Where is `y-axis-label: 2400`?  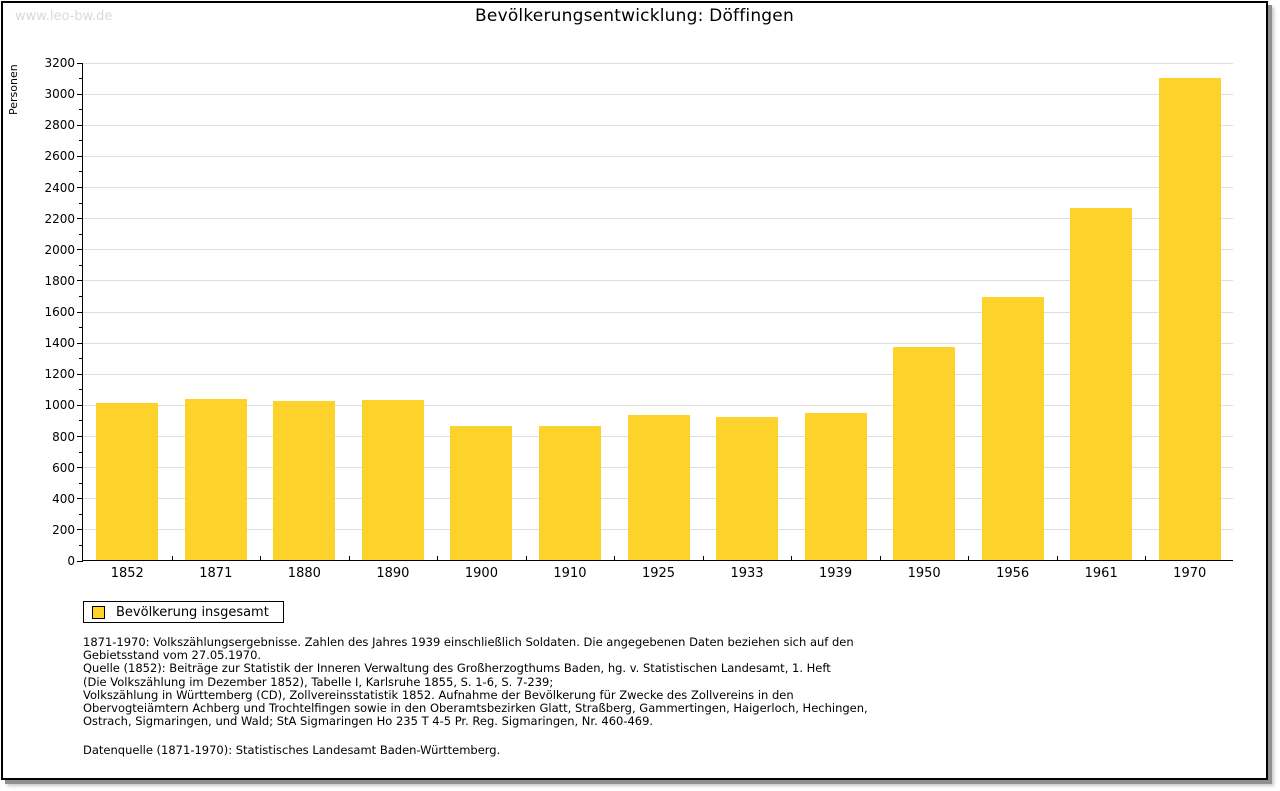 y-axis-label: 2400 is located at coordinates (59, 187).